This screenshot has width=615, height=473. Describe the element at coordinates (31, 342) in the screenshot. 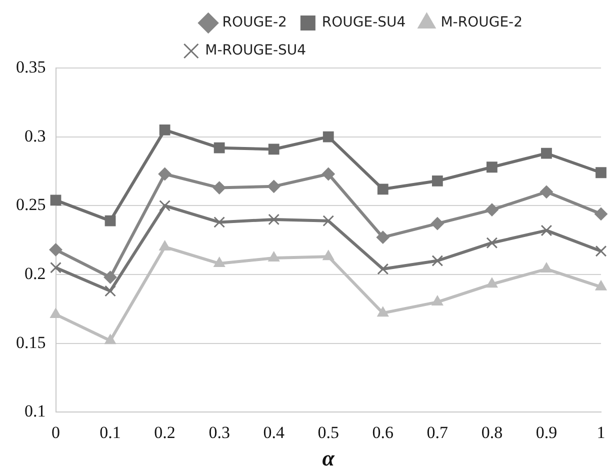

I see `y-tick-label: 0.15` at that location.